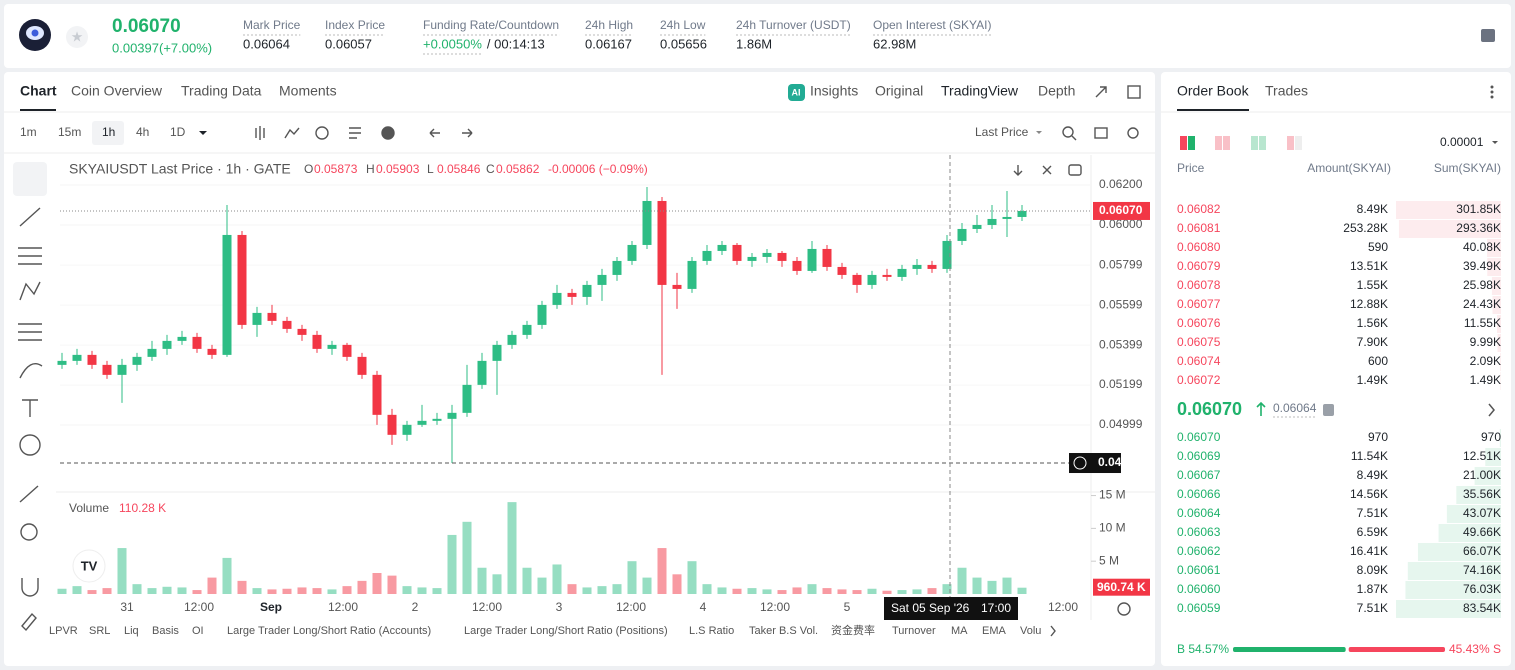 This screenshot has width=1515, height=670. I want to click on chart-tab: Moments, so click(308, 91).